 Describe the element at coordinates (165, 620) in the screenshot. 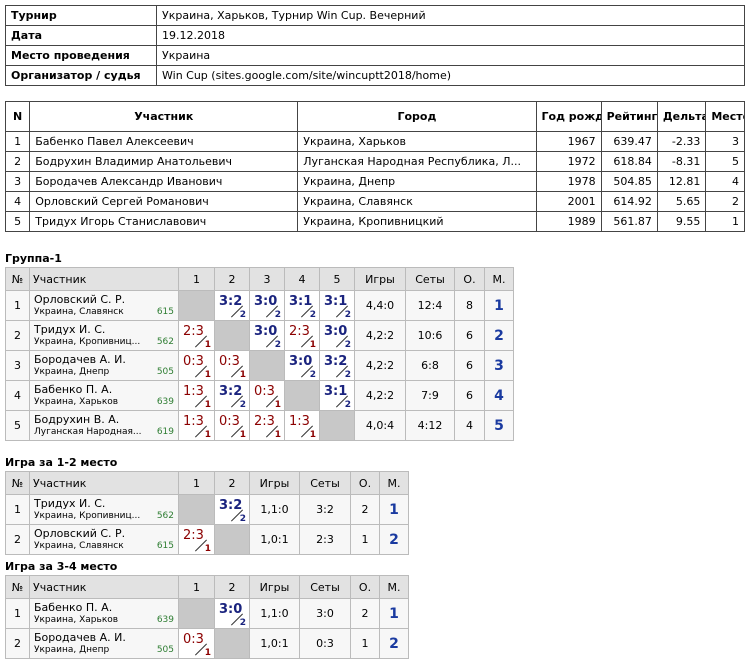

I see `player-rating: 639` at that location.